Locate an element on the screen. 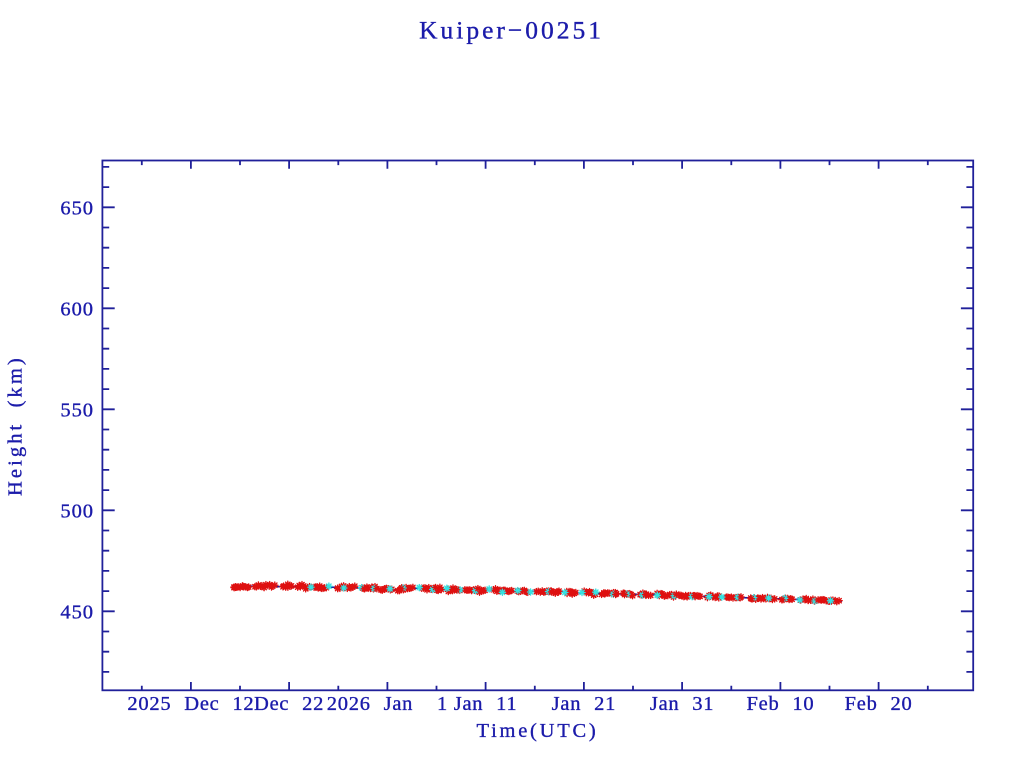  svg-text: Height (km) is located at coordinates (16, 425).